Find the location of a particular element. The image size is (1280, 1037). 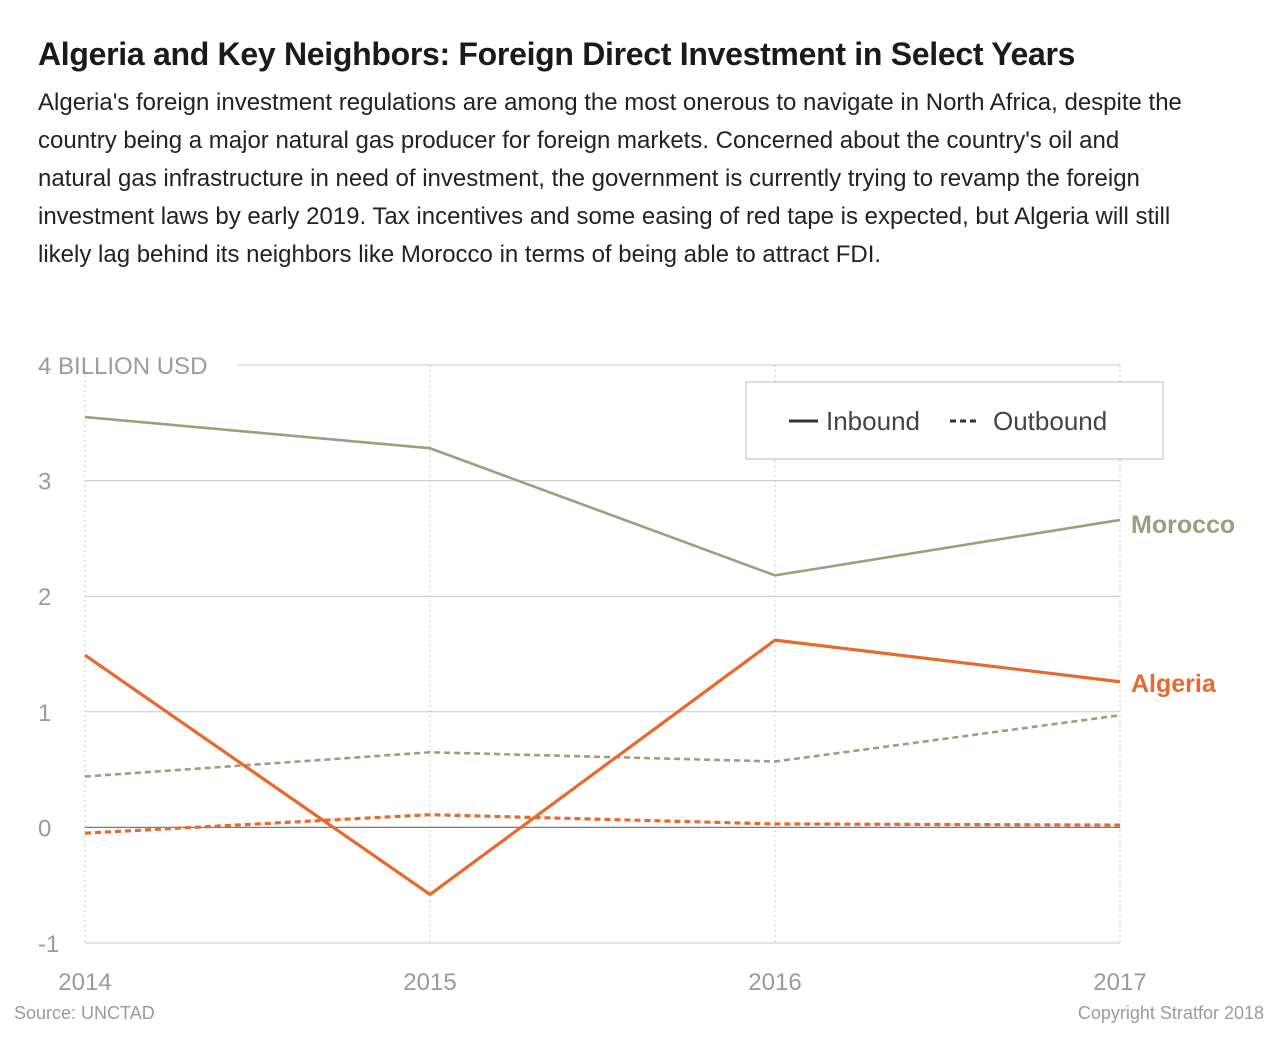

legend-inbound-label: Inbound is located at coordinates (873, 421).